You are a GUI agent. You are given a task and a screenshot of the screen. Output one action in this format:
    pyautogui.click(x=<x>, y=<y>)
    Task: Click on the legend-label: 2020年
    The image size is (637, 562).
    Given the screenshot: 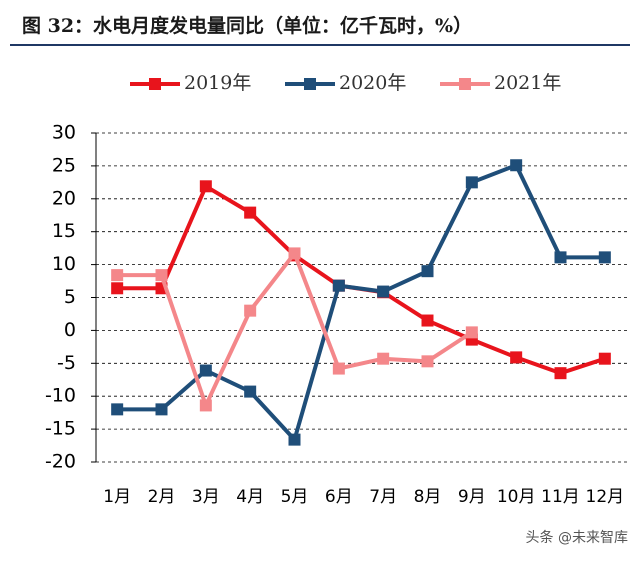 What is the action you would take?
    pyautogui.click(x=372, y=83)
    